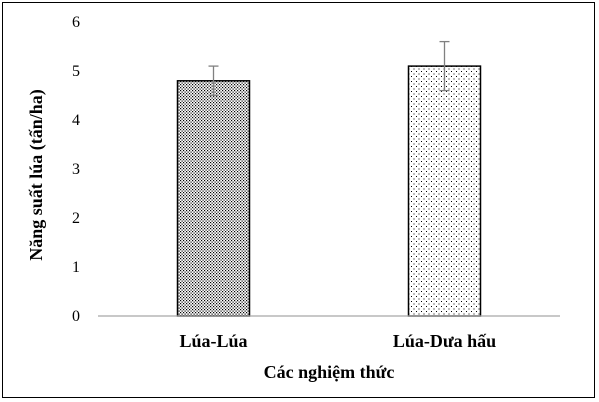 The image size is (599, 402). Describe the element at coordinates (36, 175) in the screenshot. I see `y-axis-title: Năng suất lúa (tấn/ha)` at that location.